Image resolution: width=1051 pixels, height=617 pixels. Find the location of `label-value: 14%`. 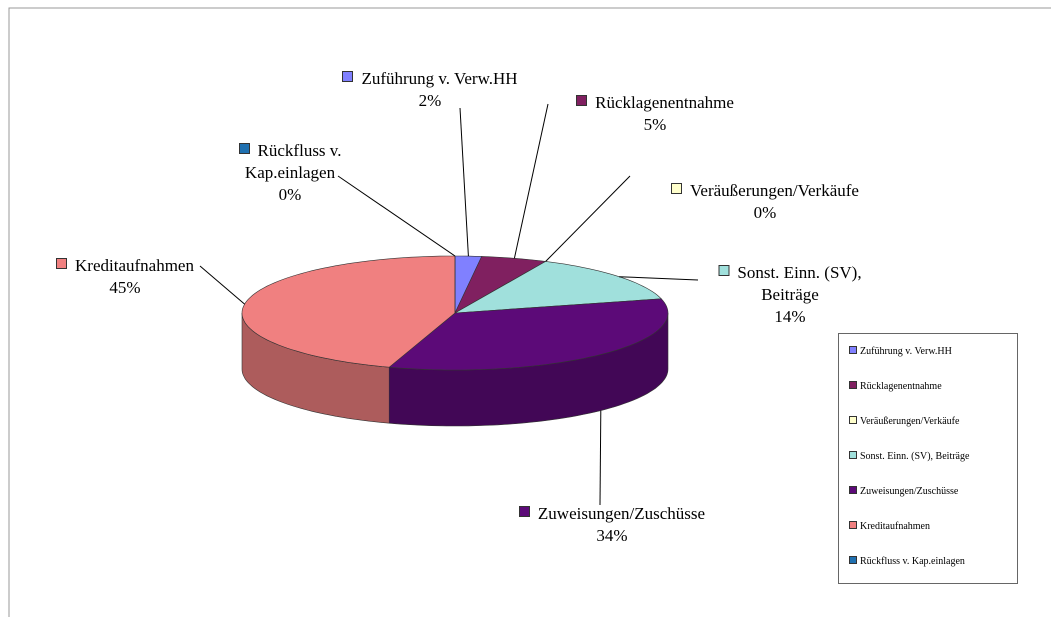

label-value: 14% is located at coordinates (790, 316).